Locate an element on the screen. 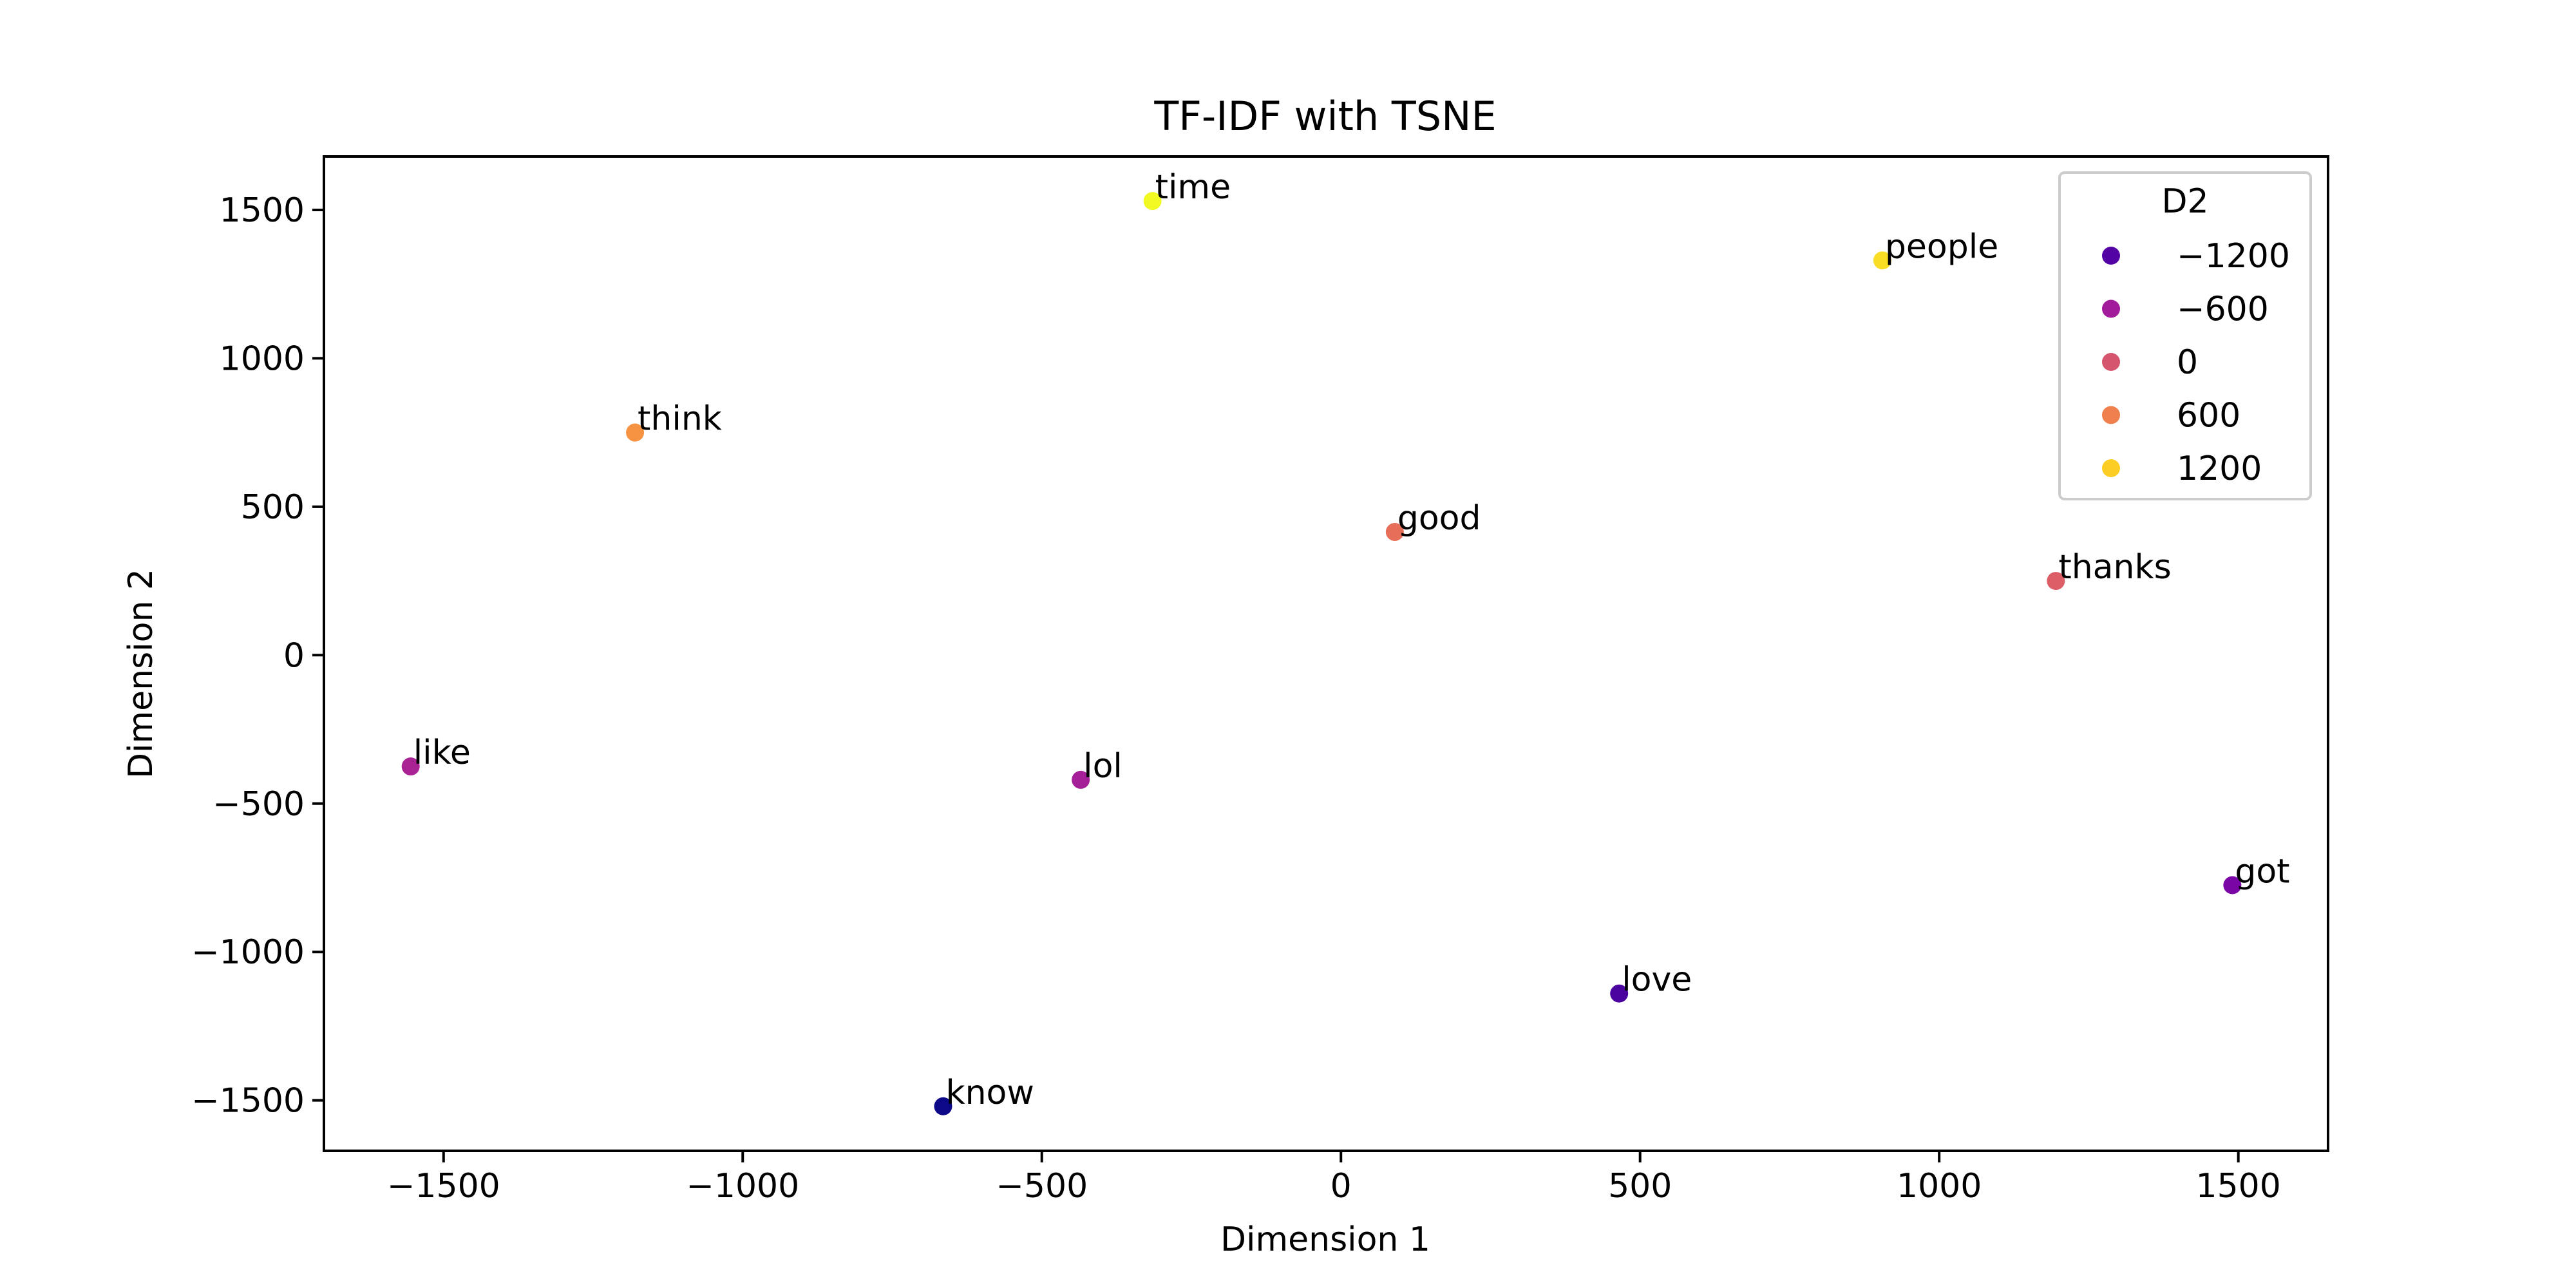 This screenshot has height=1288, width=2576. legend-entry-label: 1200 is located at coordinates (2219, 469).